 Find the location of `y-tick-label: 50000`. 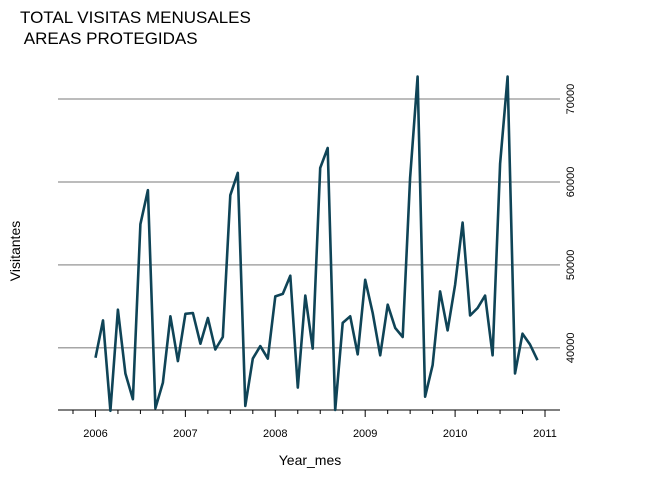

y-tick-label: 50000 is located at coordinates (571, 265).